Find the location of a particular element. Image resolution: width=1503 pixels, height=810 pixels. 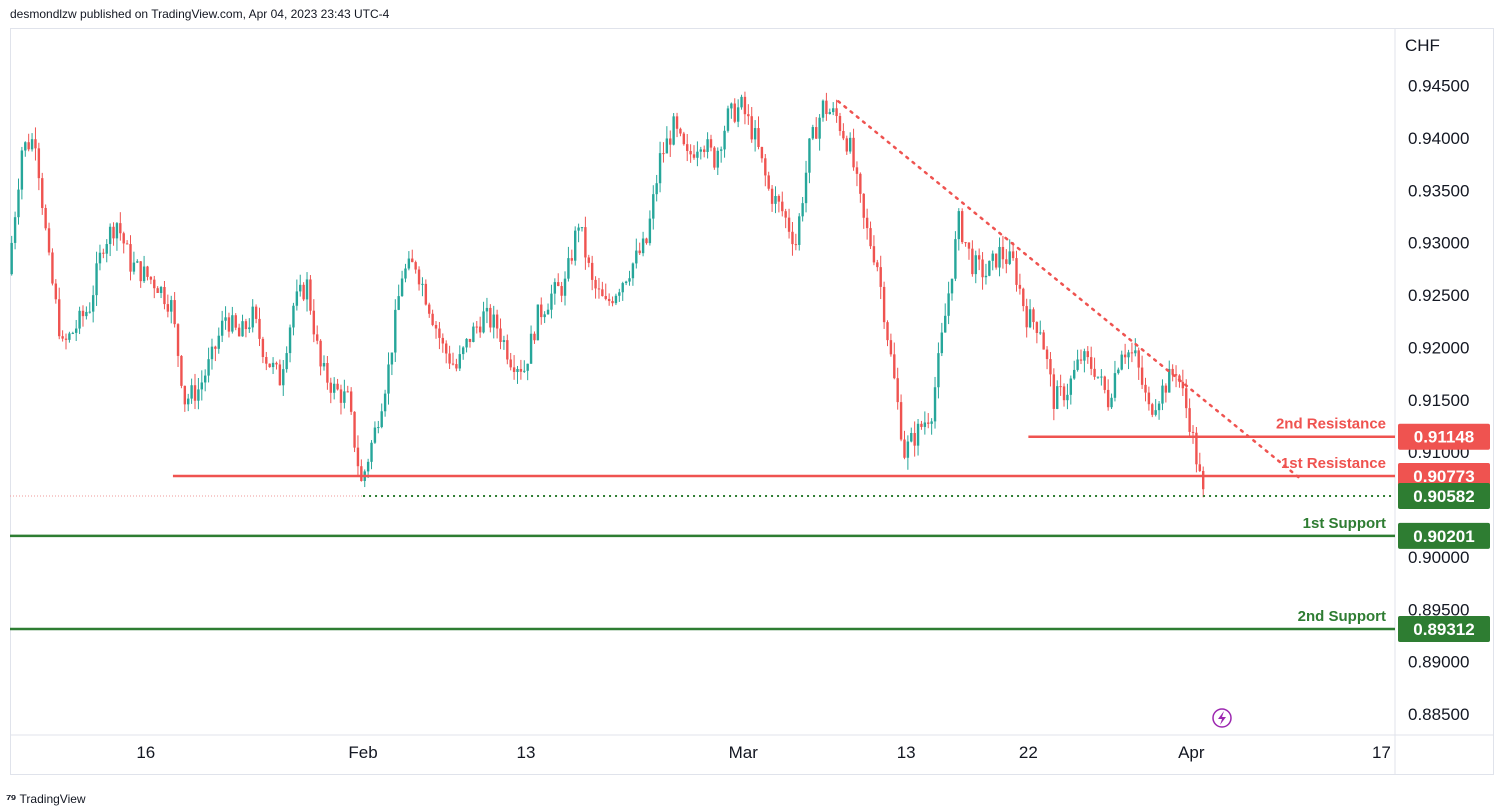

brand-name: TradingView is located at coordinates (52, 798).